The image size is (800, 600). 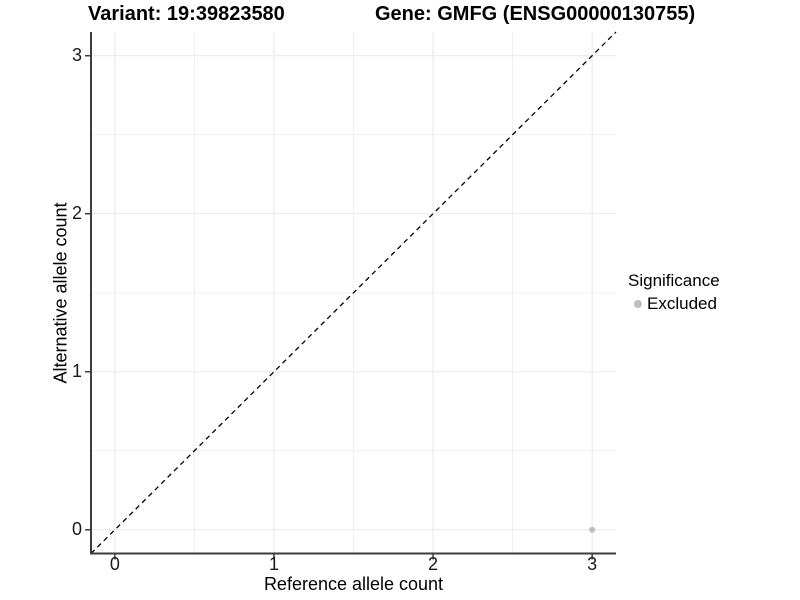 I want to click on legend-item-excluded: Excluded, so click(x=674, y=304).